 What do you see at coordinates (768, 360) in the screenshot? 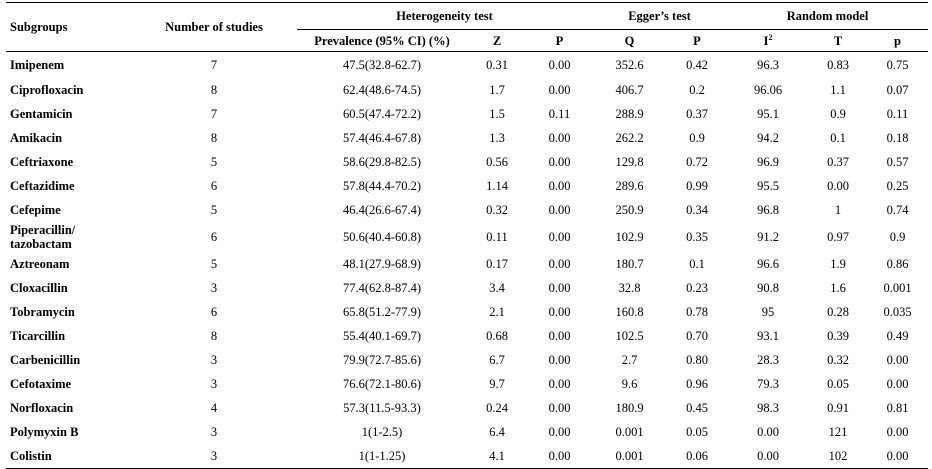
I see `cell-i2: 28.3` at bounding box center [768, 360].